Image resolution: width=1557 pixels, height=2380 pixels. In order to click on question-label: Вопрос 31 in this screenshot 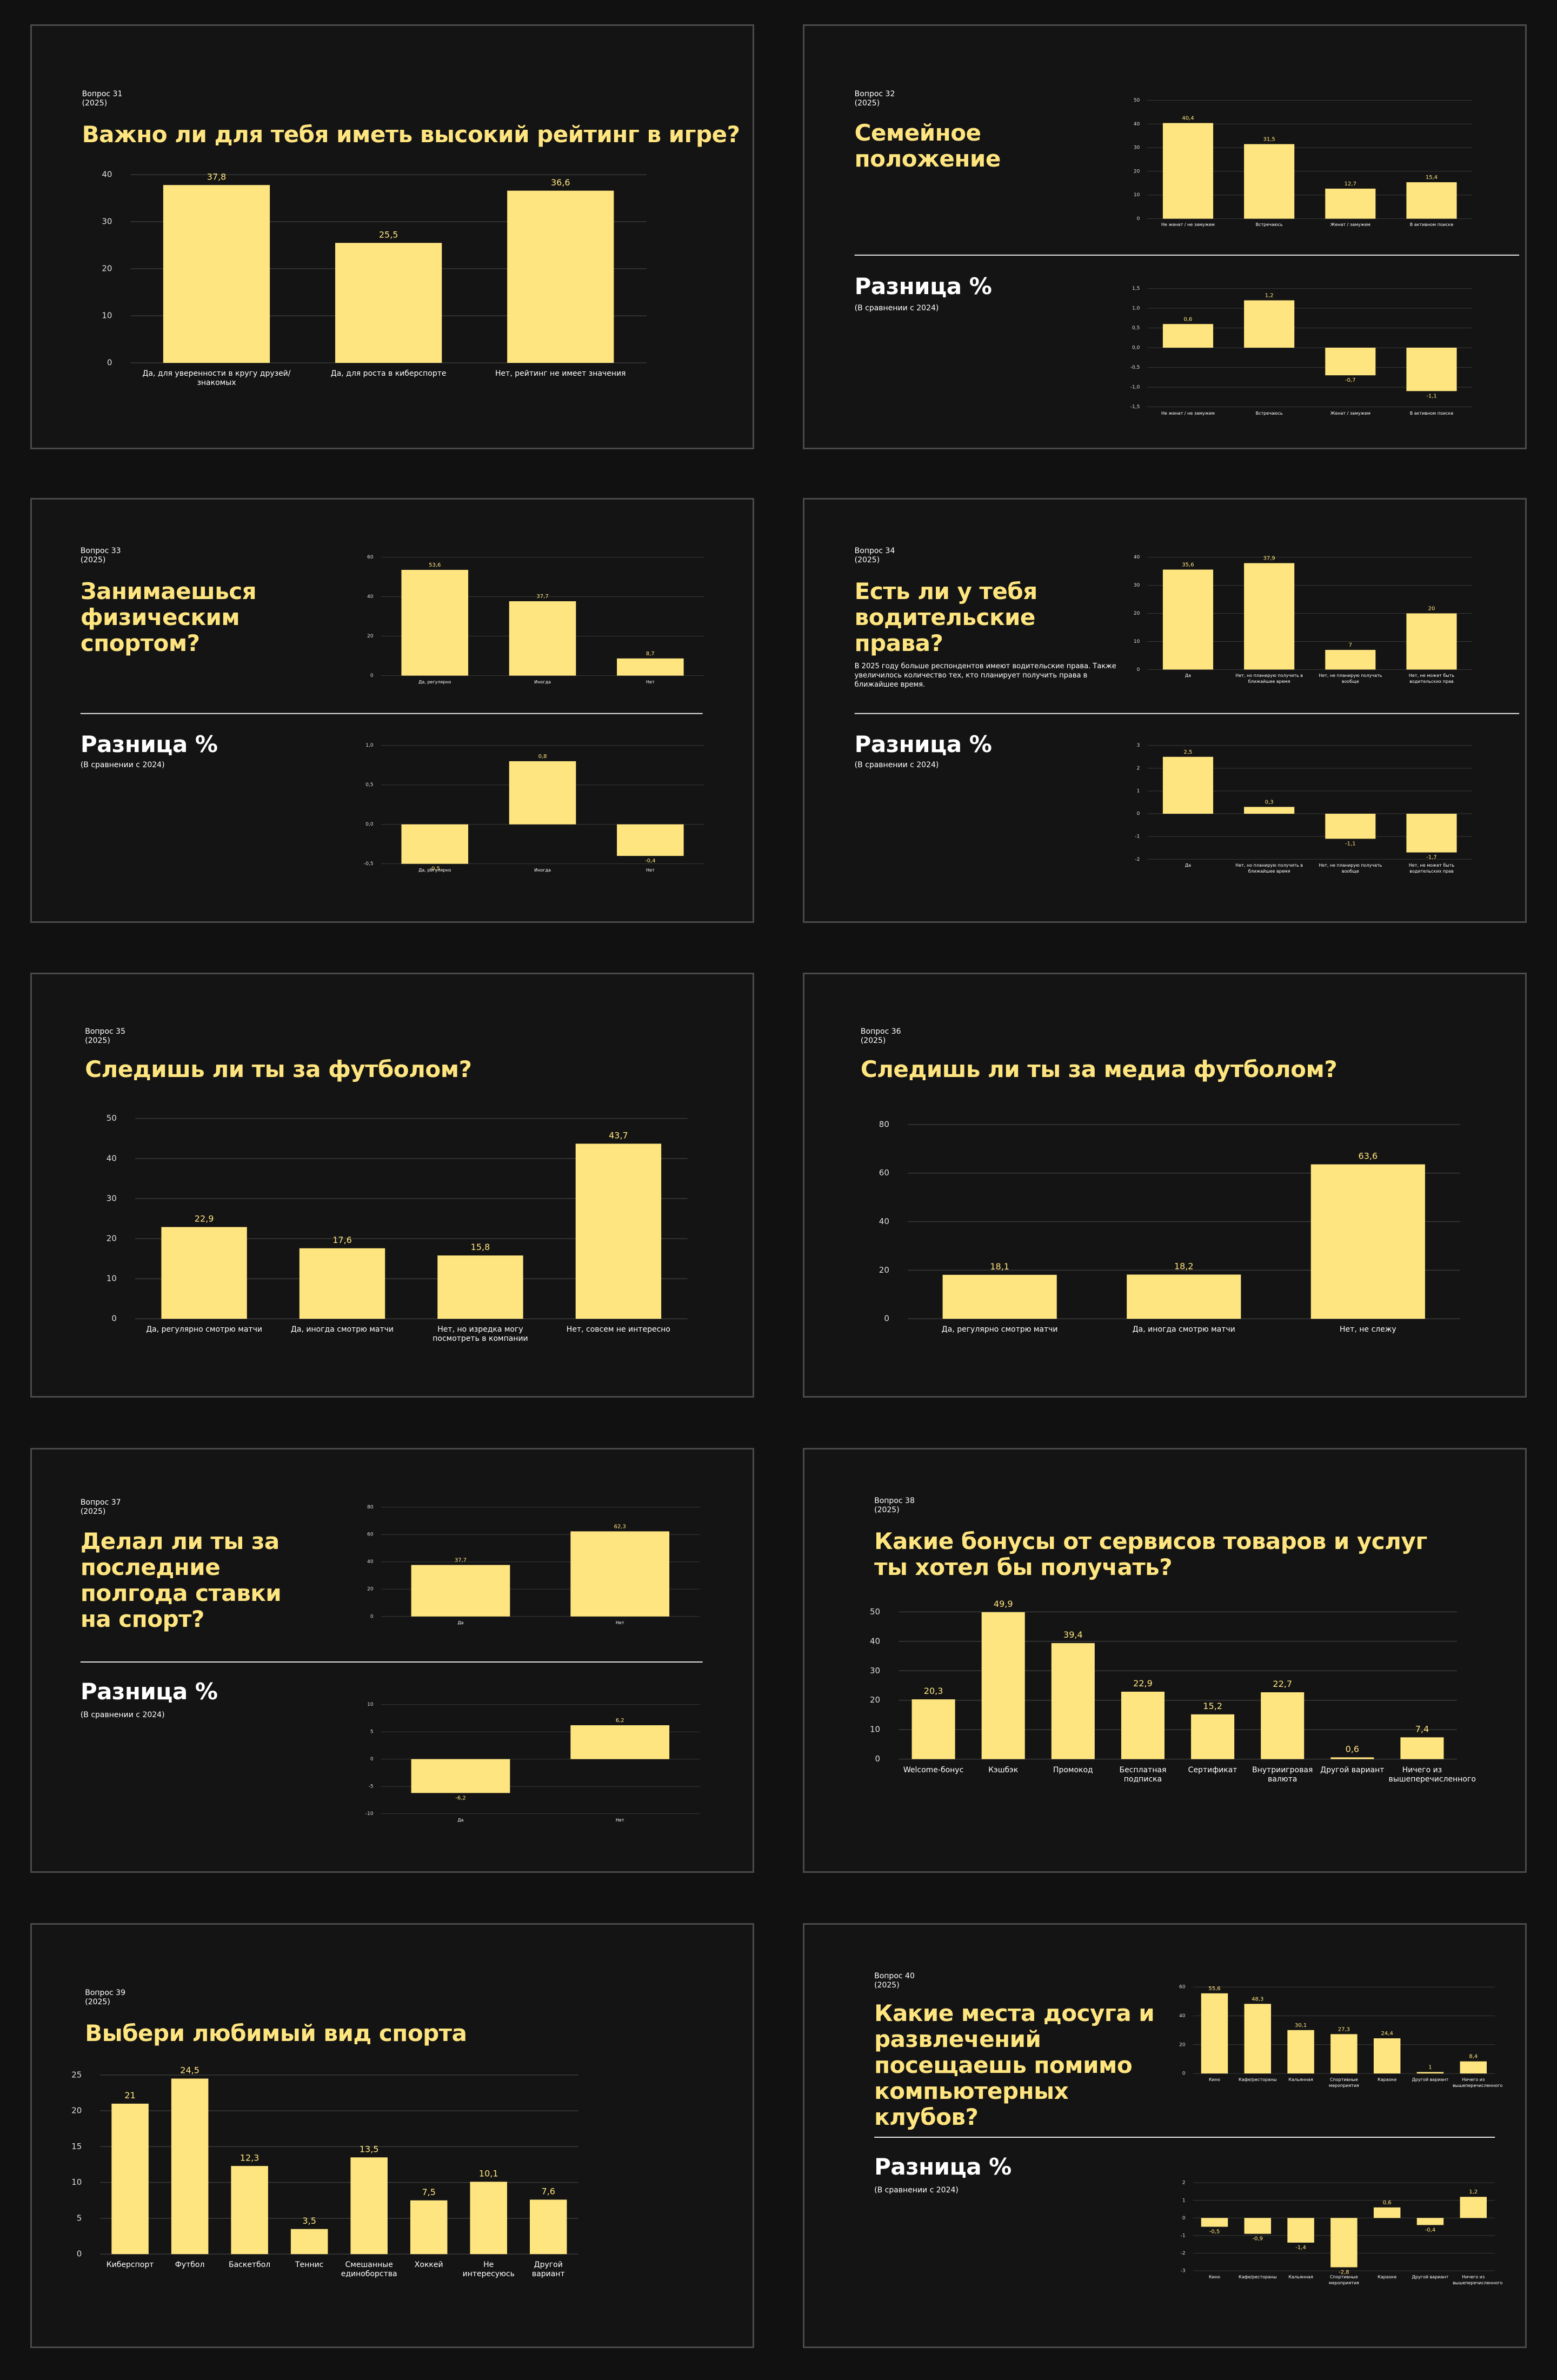, I will do `click(102, 93)`.